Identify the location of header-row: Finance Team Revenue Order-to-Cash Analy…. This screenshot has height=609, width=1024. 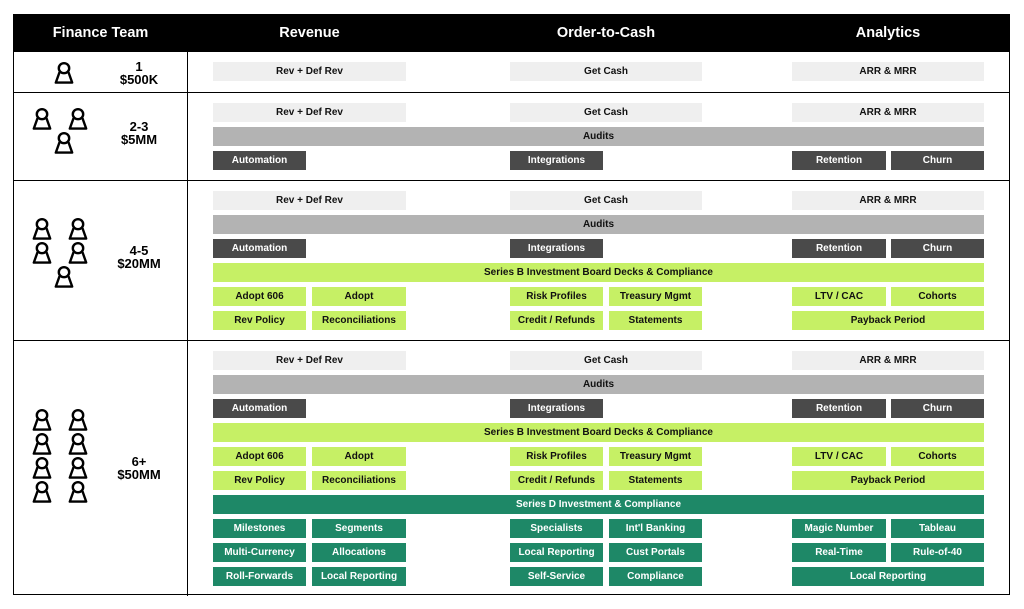
(511, 33).